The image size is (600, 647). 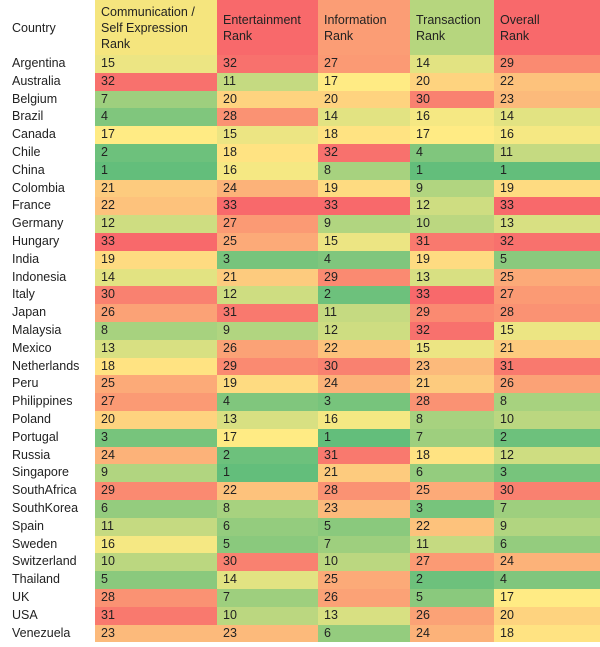 I want to click on rank-cell-communication: 17, so click(x=156, y=135).